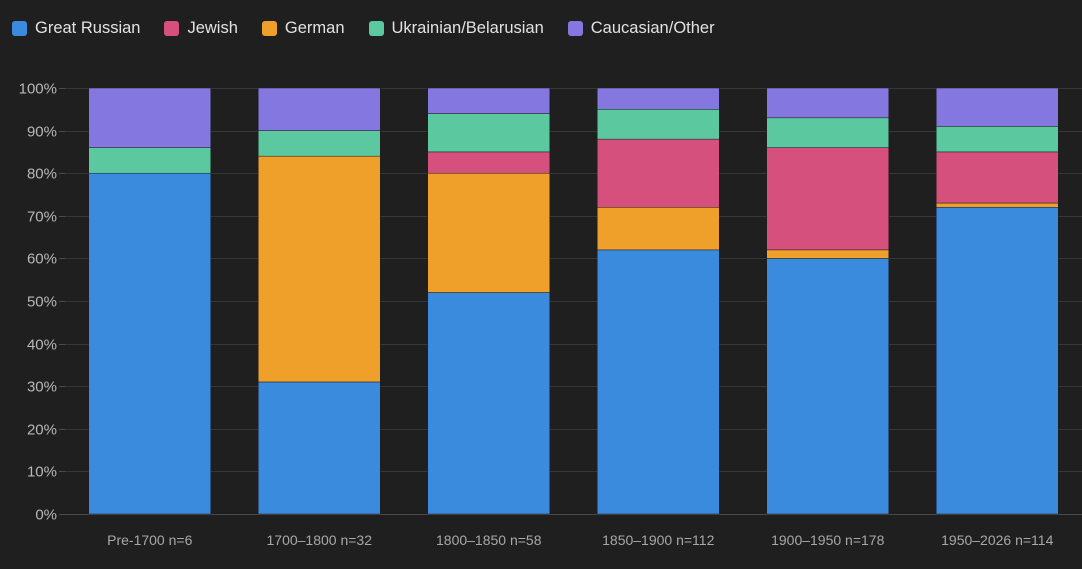 Image resolution: width=1082 pixels, height=569 pixels. Describe the element at coordinates (19, 28) in the screenshot. I see `legend-swatch-great-russian` at that location.